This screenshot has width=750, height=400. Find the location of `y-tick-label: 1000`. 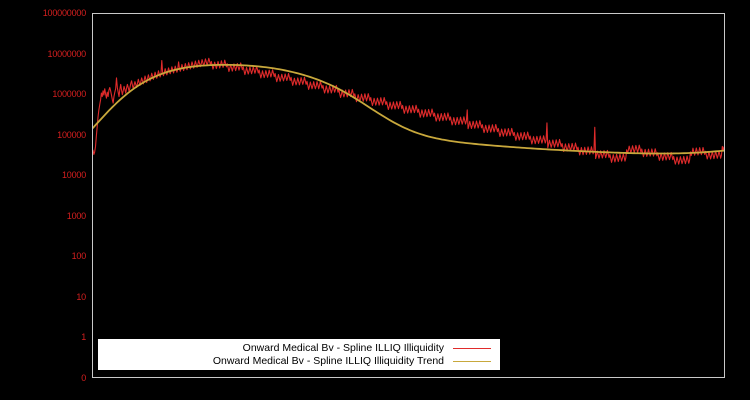

y-tick-label: 1000 is located at coordinates (76, 215).